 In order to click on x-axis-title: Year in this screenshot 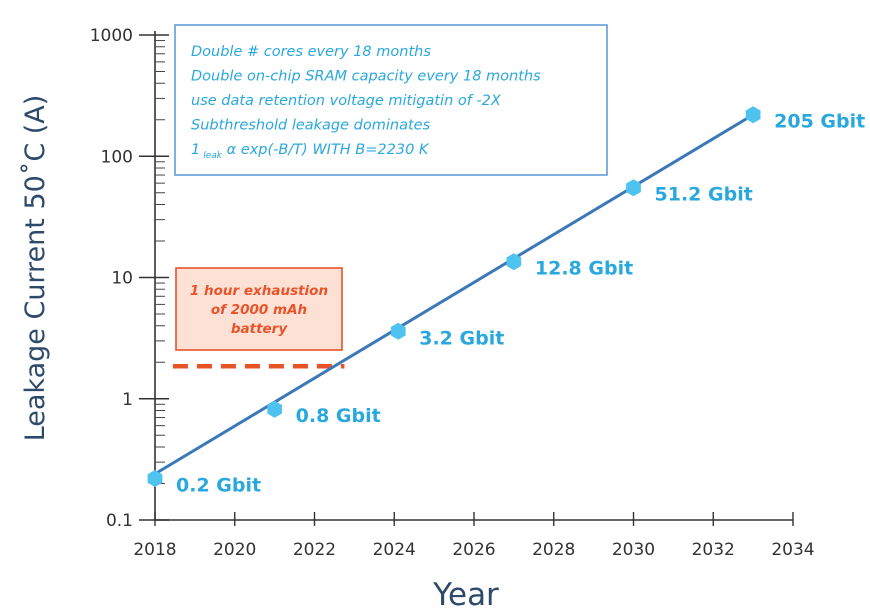, I will do `click(465, 595)`.